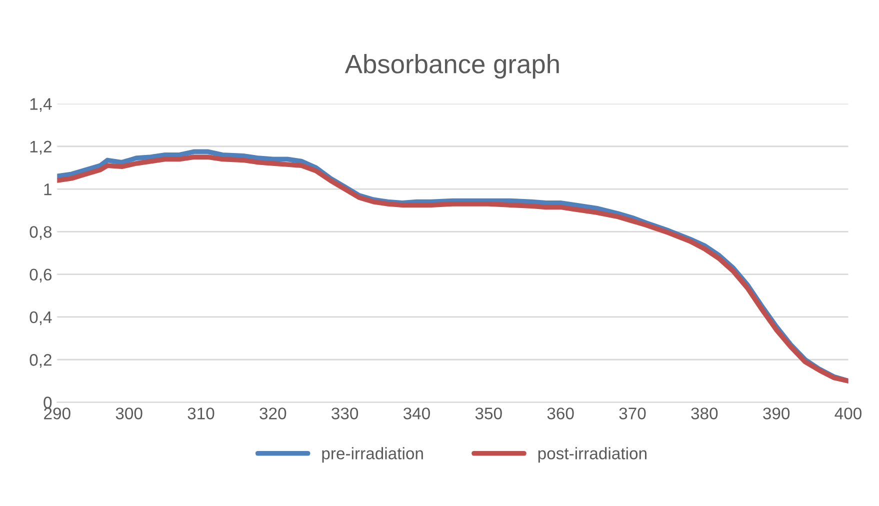  What do you see at coordinates (41, 147) in the screenshot?
I see `y-tick-label: 1,2` at bounding box center [41, 147].